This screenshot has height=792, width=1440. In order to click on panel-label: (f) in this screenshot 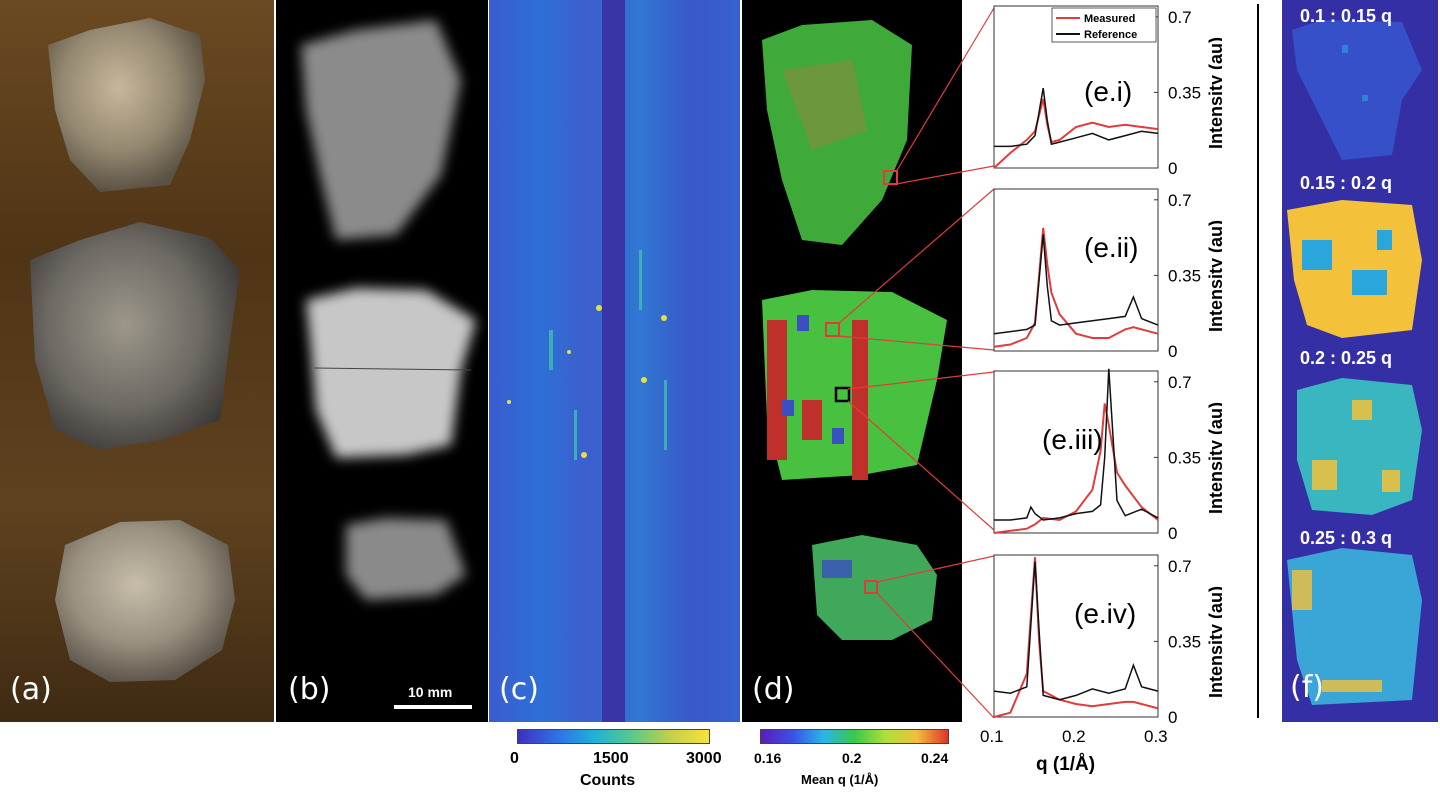, I will do `click(1307, 687)`.